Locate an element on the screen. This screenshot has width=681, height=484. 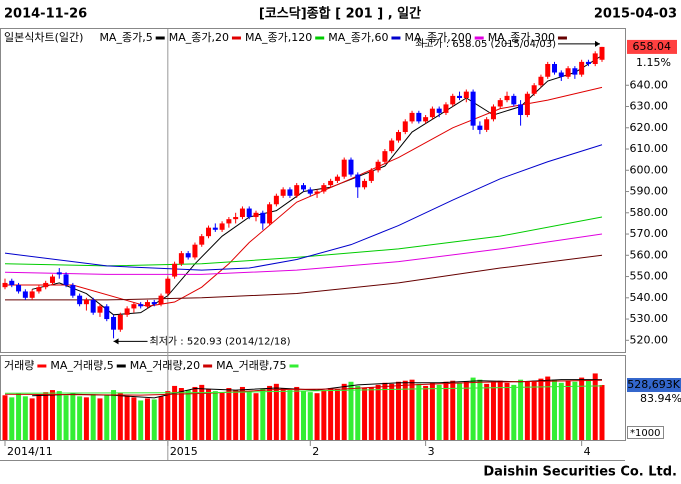
x-tick-label: 2014/11 is located at coordinates (30, 451).